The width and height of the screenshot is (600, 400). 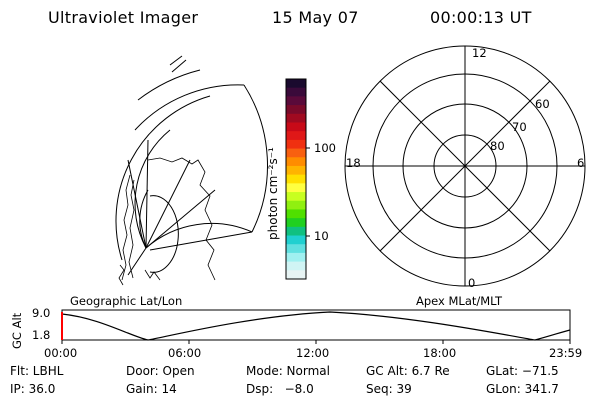 I want to click on status-seq: Seq: 39, so click(x=389, y=389).